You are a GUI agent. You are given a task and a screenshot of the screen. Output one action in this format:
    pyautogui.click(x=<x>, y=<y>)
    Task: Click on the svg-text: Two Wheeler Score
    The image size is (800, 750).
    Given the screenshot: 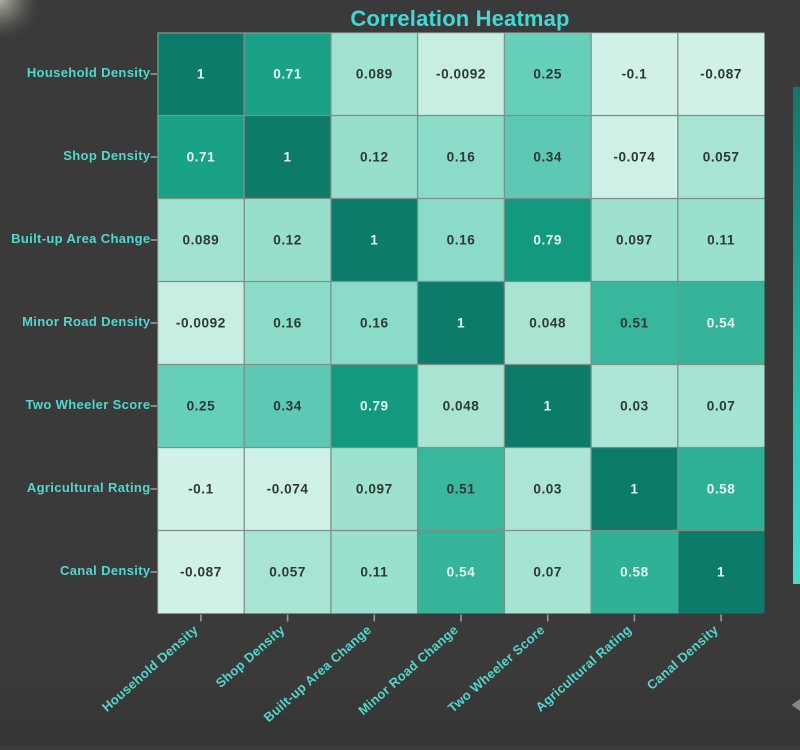 What is the action you would take?
    pyautogui.click(x=88, y=404)
    